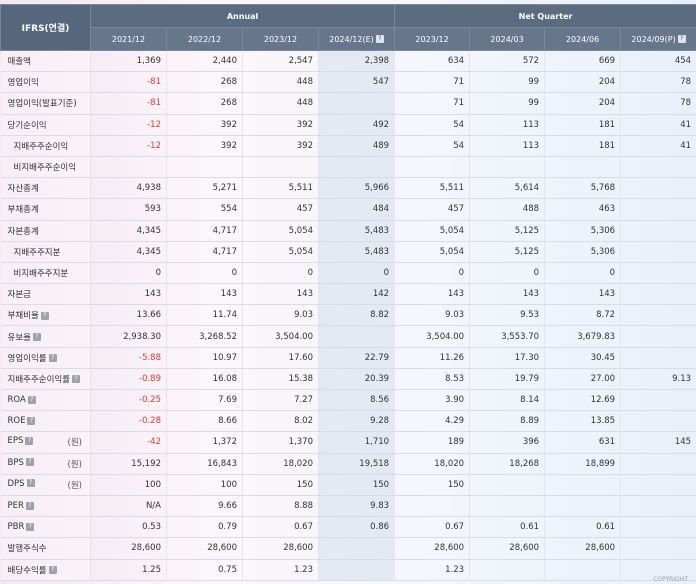 The image size is (696, 584). I want to click on value-cell: 1,710, so click(357, 442).